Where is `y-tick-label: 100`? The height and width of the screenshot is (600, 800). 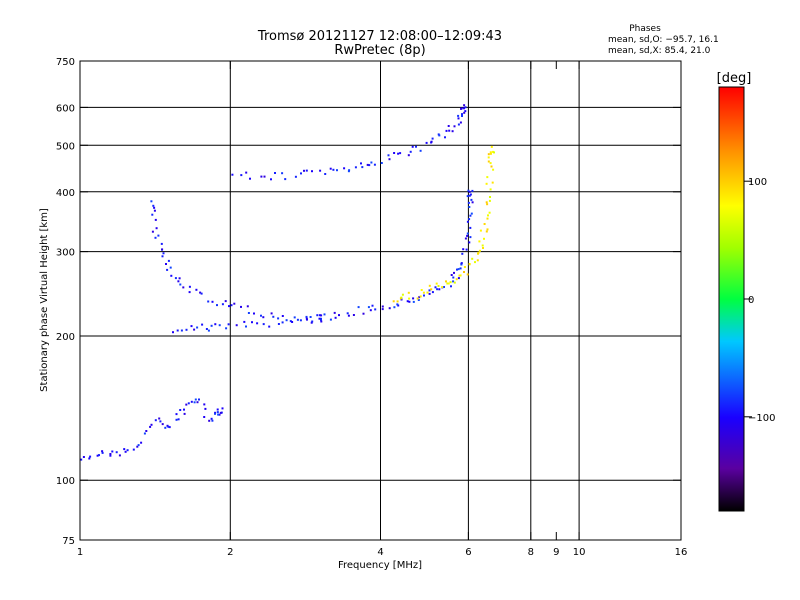 y-tick-label: 100 is located at coordinates (65, 481).